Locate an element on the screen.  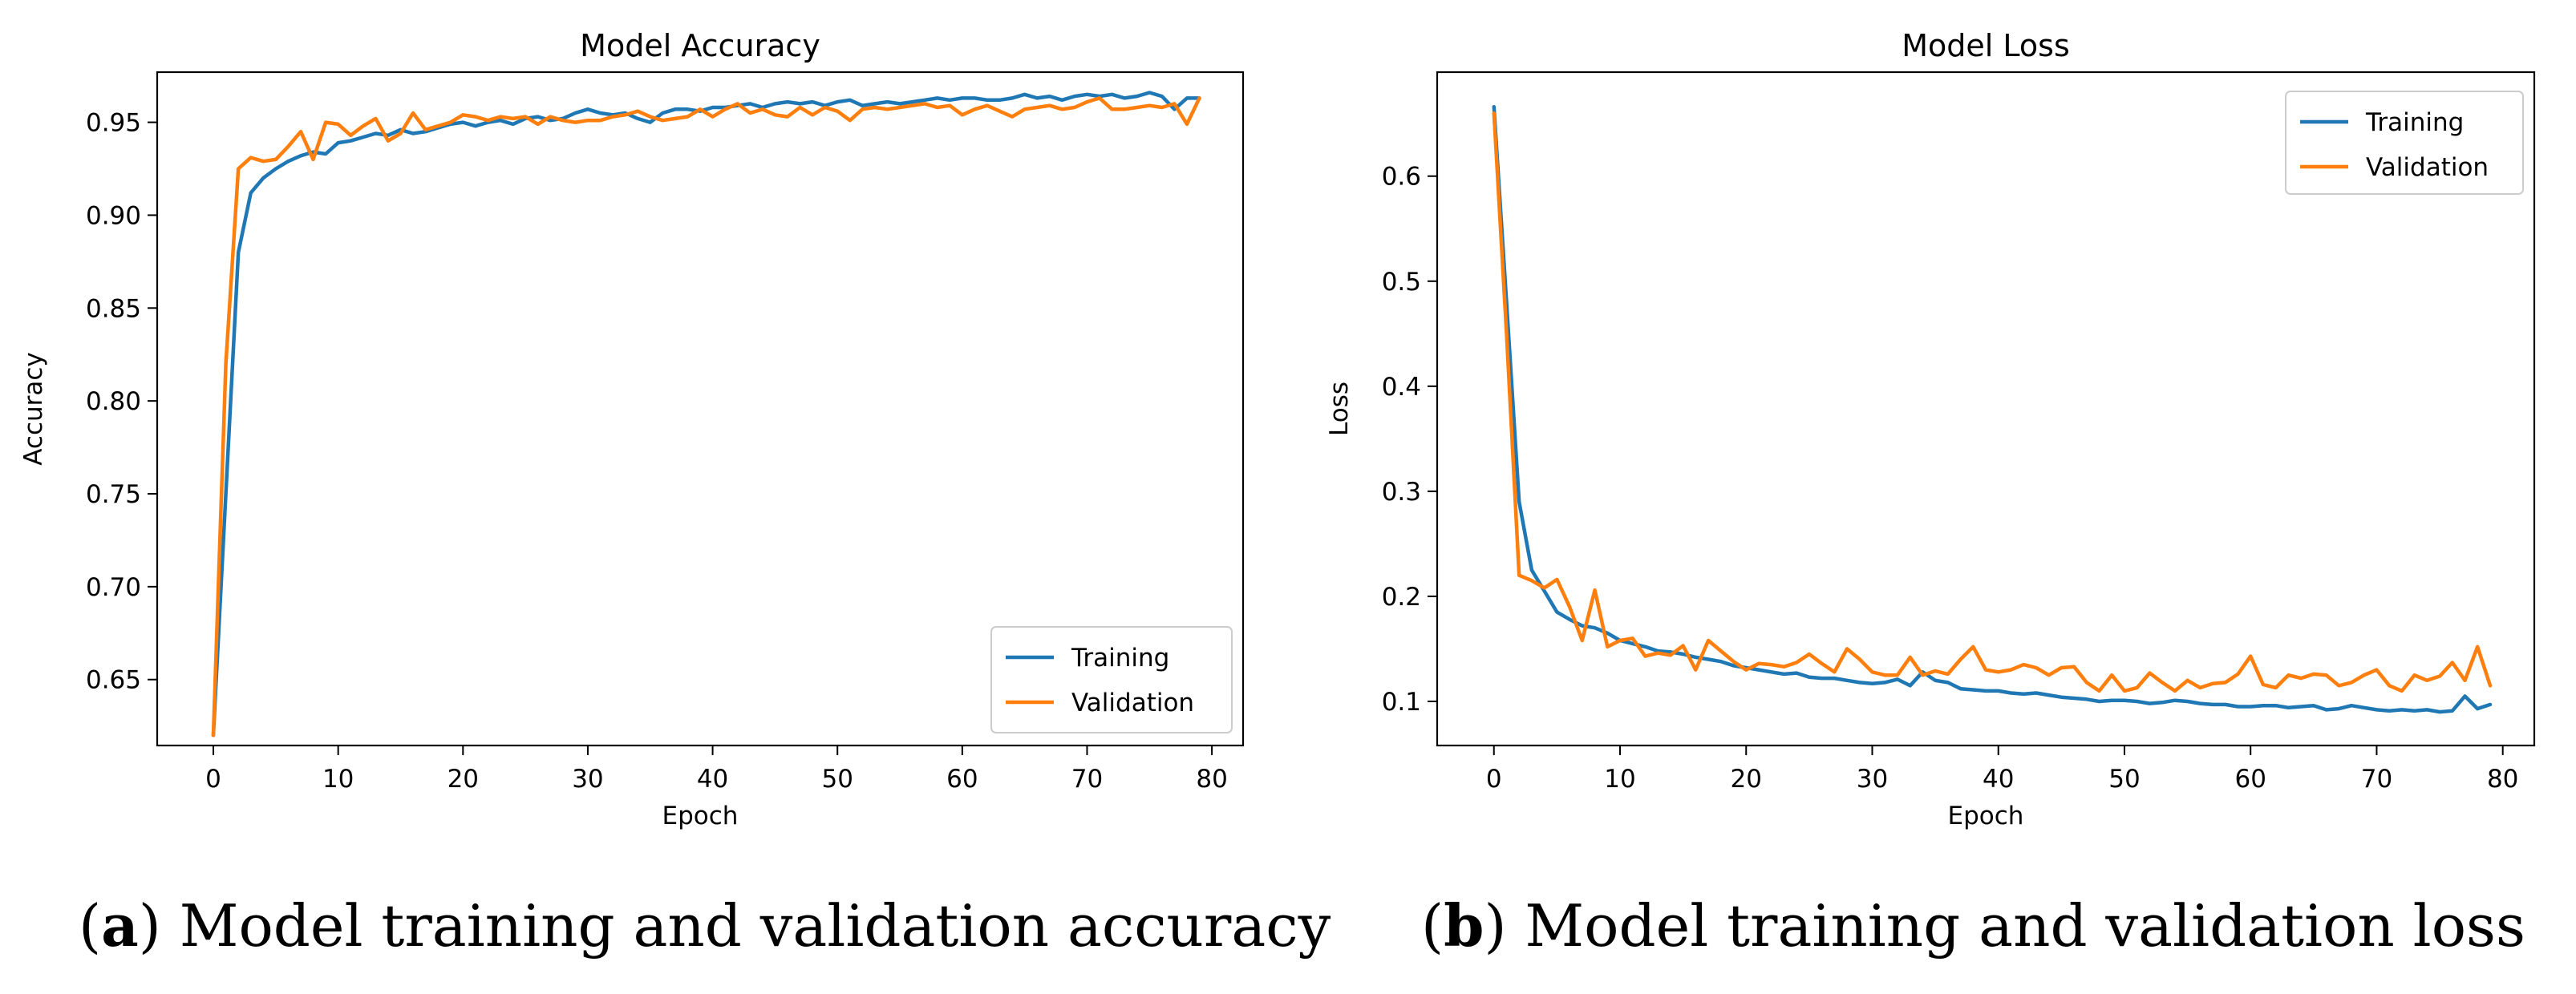
y-tick-label: 0.4 is located at coordinates (1401, 387).